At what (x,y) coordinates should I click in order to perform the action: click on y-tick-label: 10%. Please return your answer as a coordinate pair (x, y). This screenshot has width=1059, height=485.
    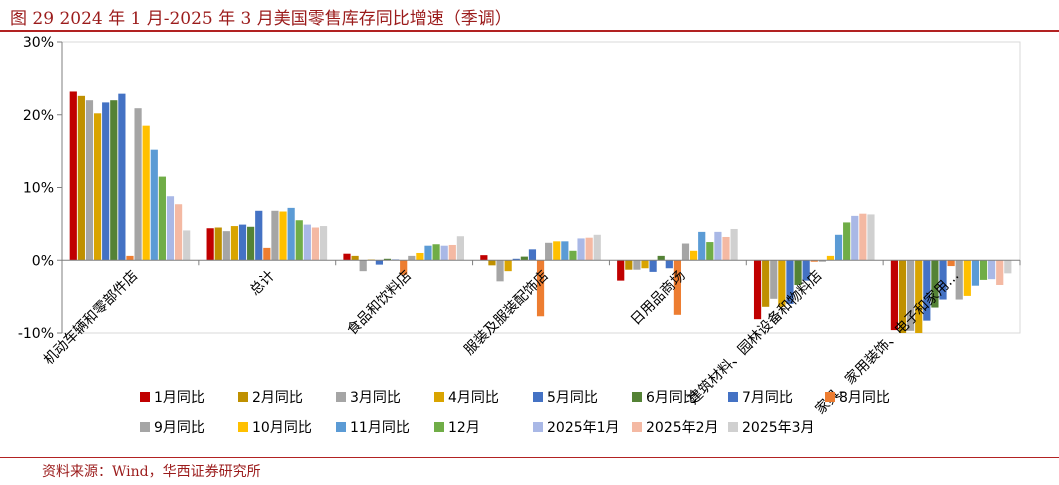
    Looking at the image, I should click on (38, 189).